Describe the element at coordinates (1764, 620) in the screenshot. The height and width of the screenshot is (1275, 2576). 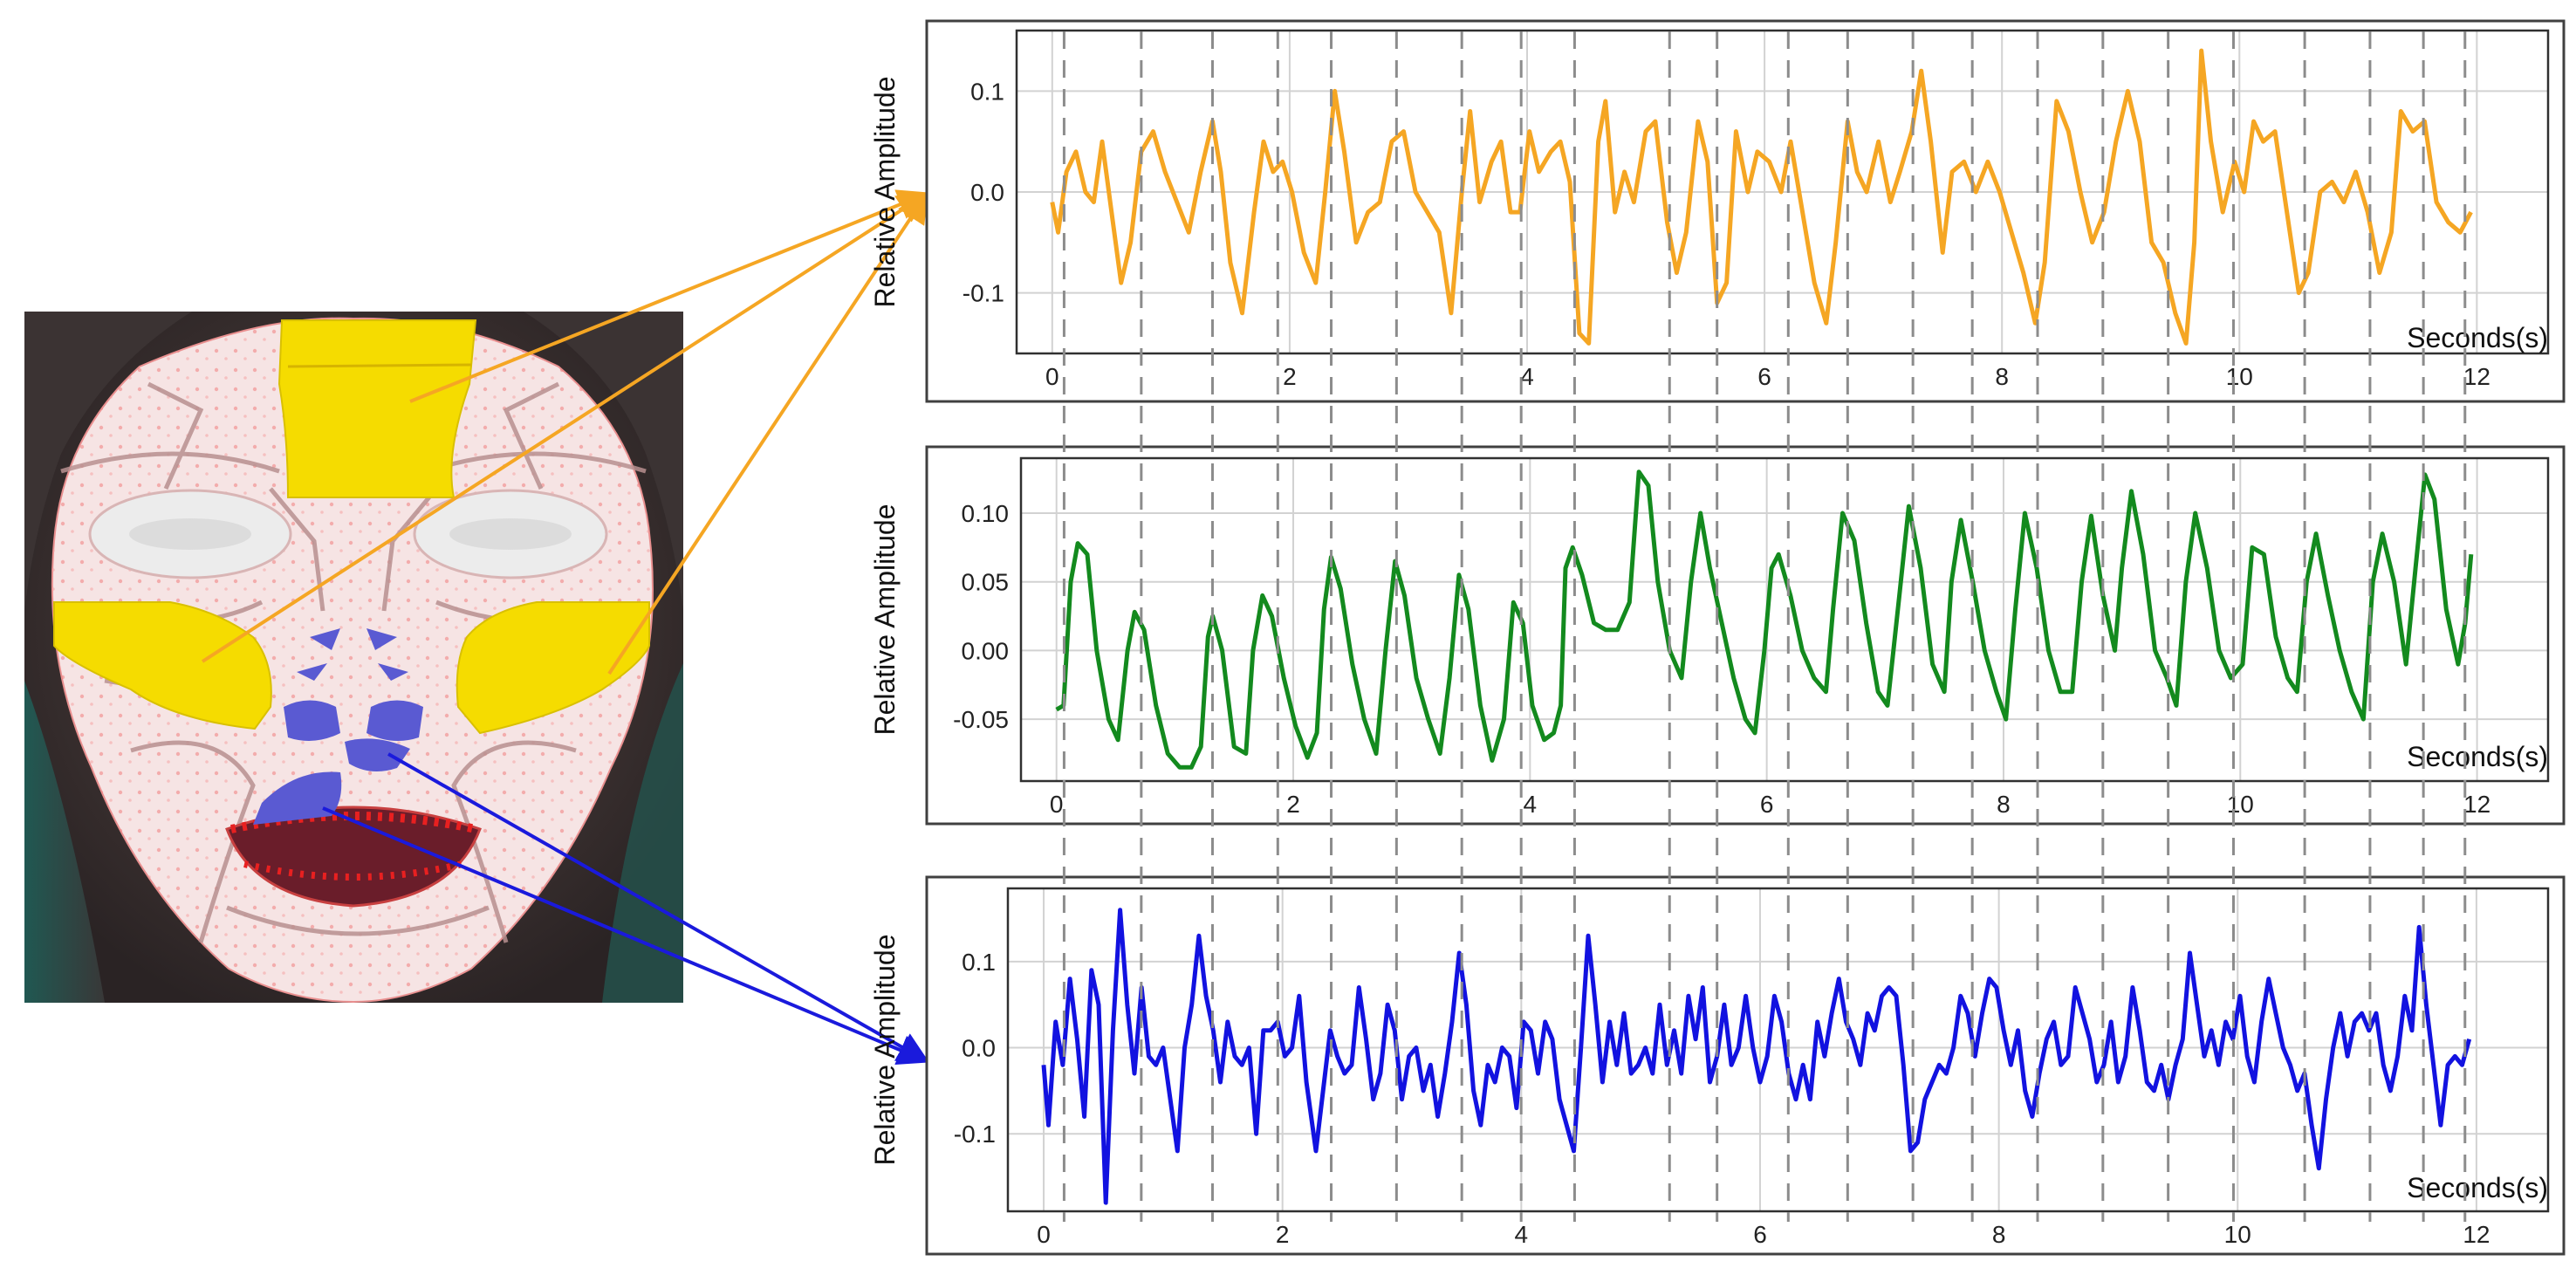
I see `signal-series-line-middle` at that location.